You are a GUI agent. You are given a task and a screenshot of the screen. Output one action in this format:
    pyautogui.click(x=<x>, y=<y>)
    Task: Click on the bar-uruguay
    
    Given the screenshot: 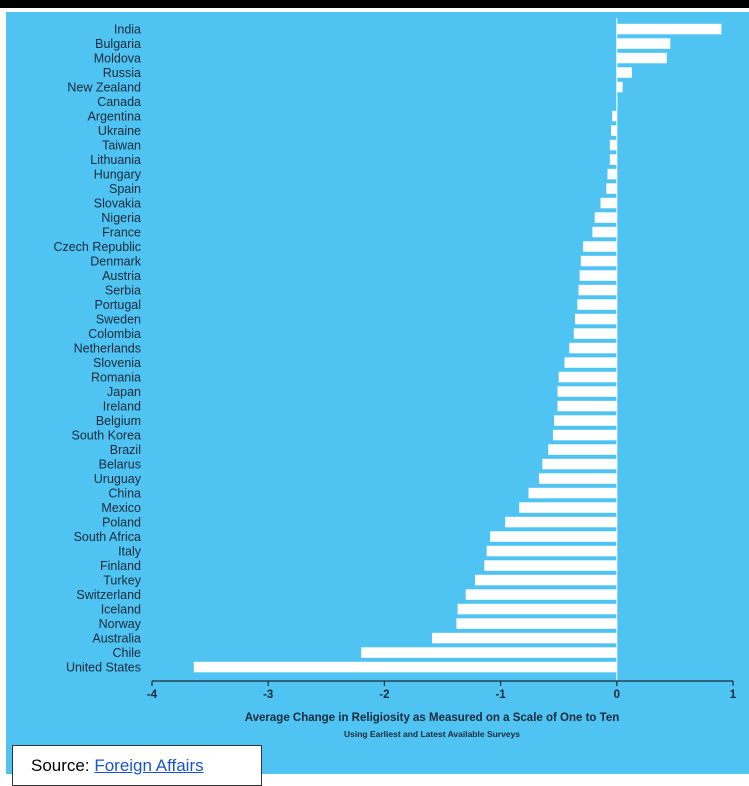 What is the action you would take?
    pyautogui.click(x=577, y=478)
    